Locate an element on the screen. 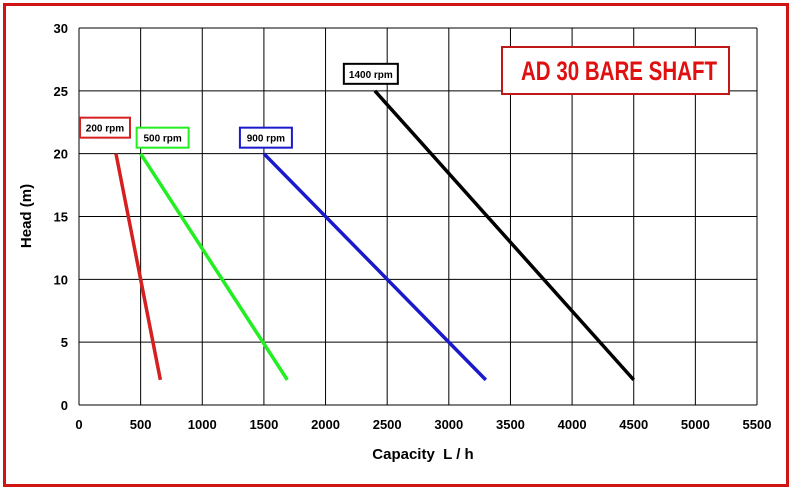 This screenshot has width=791, height=500. series-label-text: 500 rpm is located at coordinates (162, 139).